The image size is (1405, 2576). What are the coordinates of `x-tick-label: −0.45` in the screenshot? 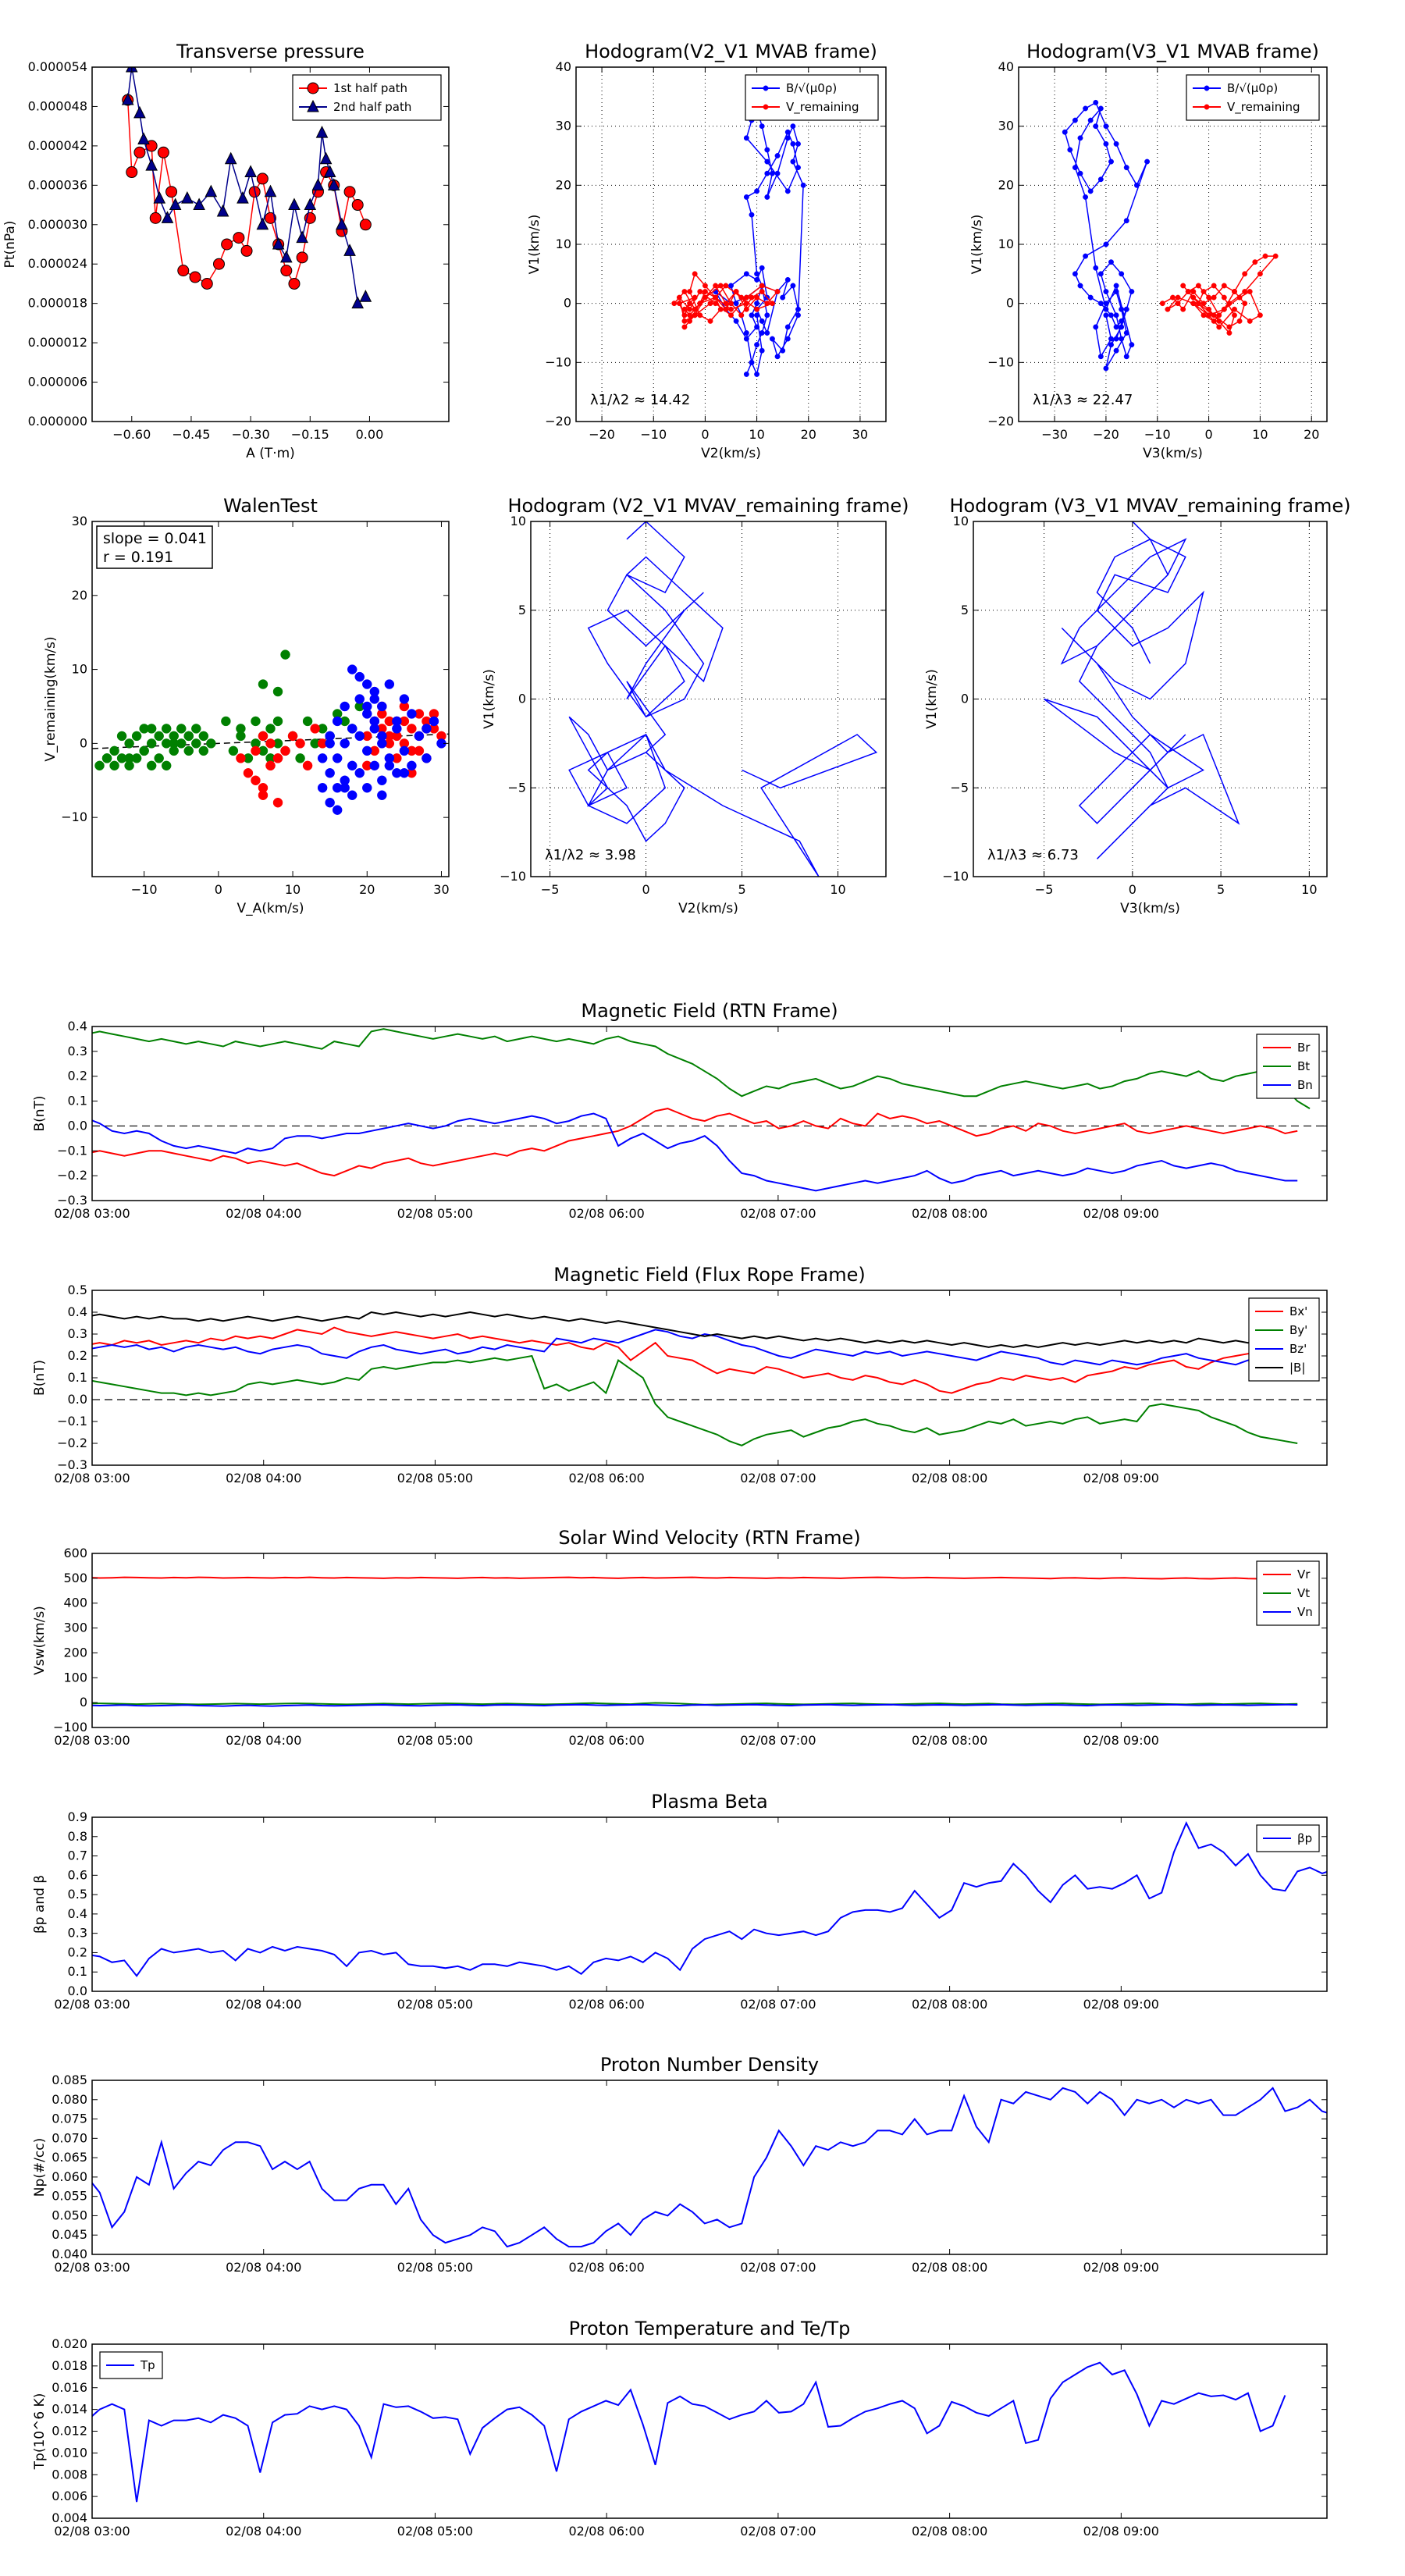 It's located at (191, 434).